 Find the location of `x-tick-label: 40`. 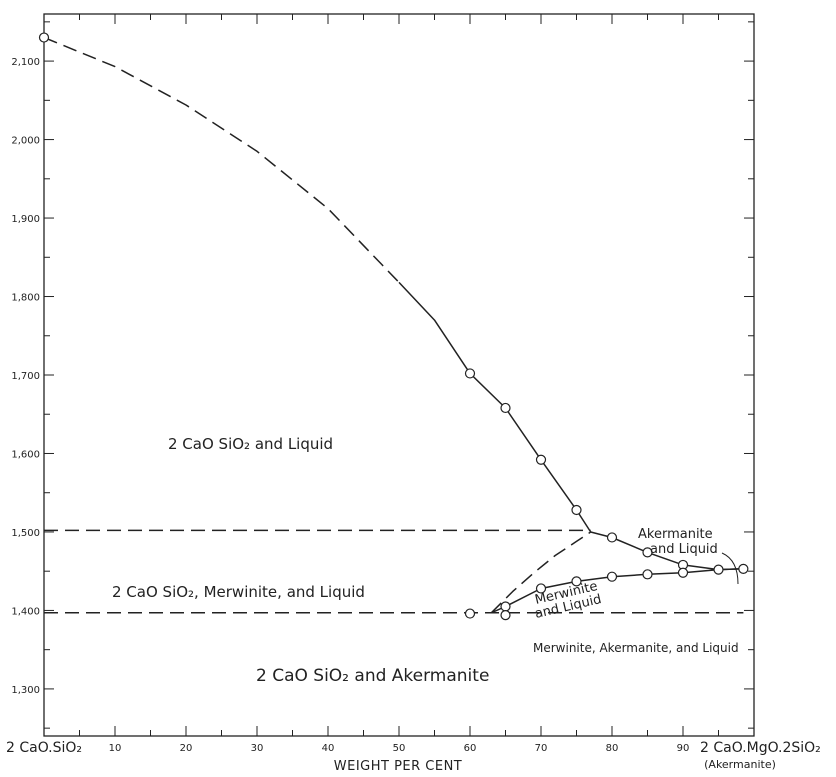

x-tick-label: 40 is located at coordinates (328, 748).